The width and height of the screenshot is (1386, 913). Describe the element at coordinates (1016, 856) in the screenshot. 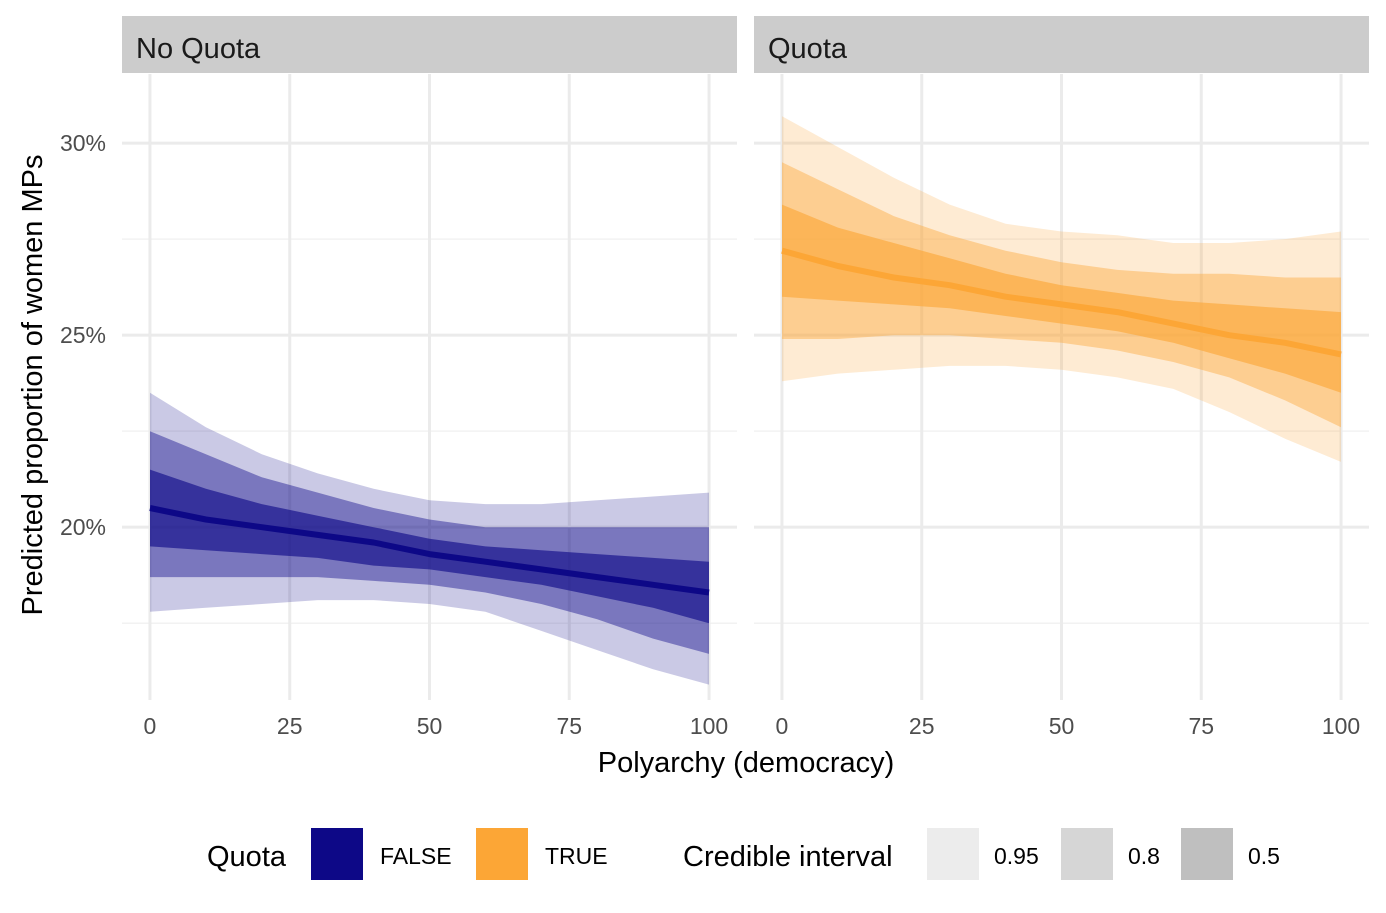

I see `legend-label: 0.95` at that location.